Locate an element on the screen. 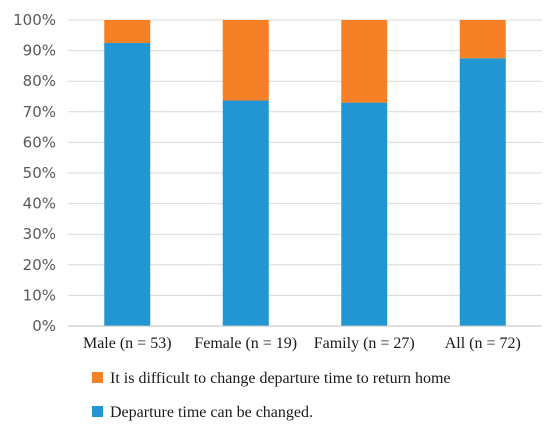 The image size is (550, 434). y-tick-label: 0% is located at coordinates (44, 326).